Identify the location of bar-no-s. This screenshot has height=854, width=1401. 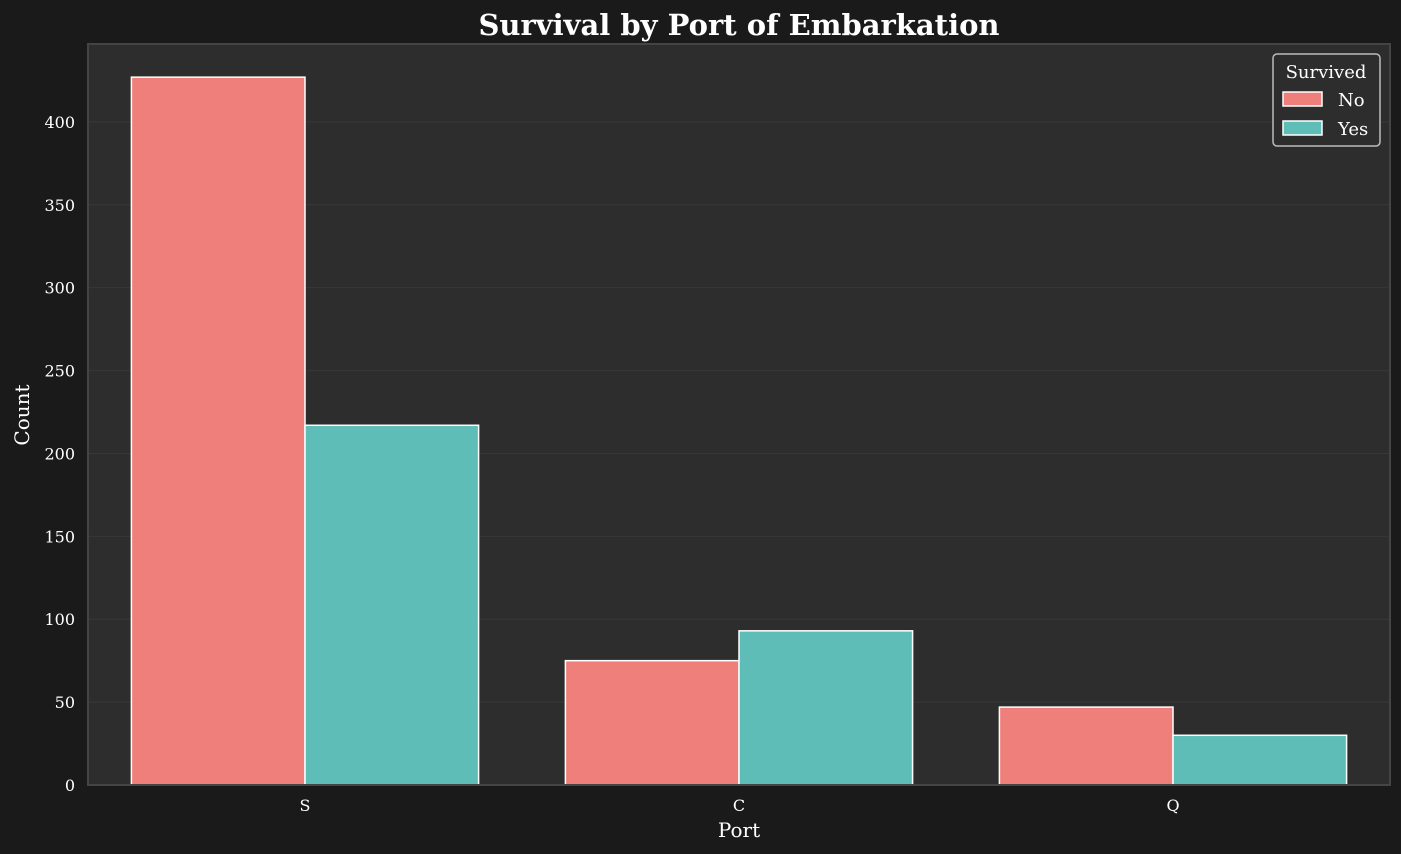
(218, 431).